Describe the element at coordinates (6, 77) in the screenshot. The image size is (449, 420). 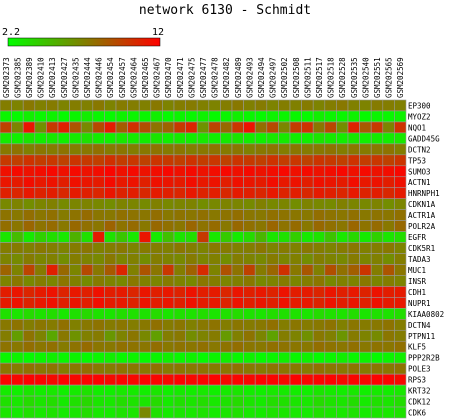
I see `column-label: GSM202373` at that location.